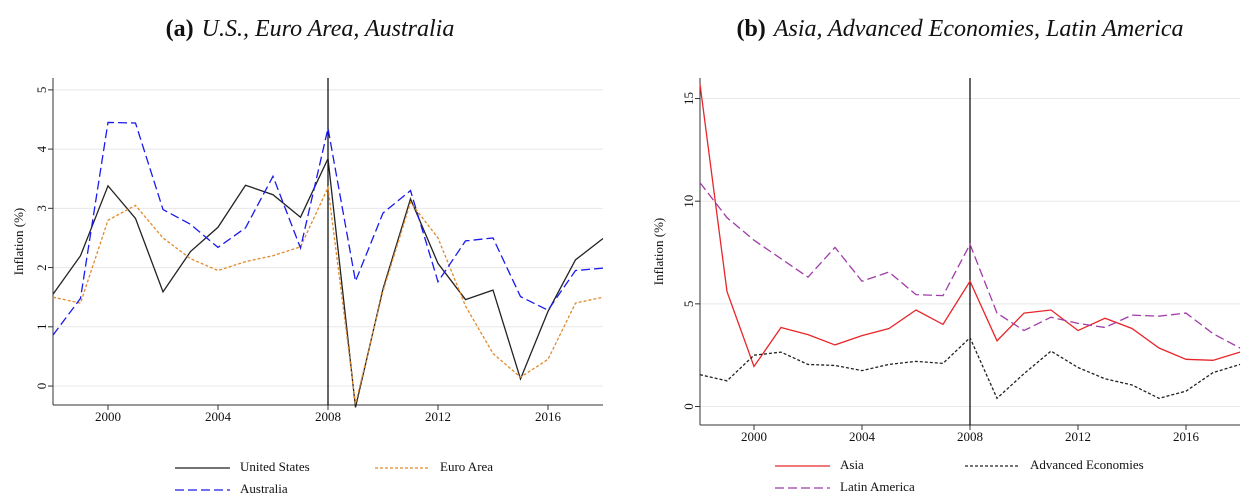  What do you see at coordinates (41, 327) in the screenshot?
I see `y-tick-label: 1` at bounding box center [41, 327].